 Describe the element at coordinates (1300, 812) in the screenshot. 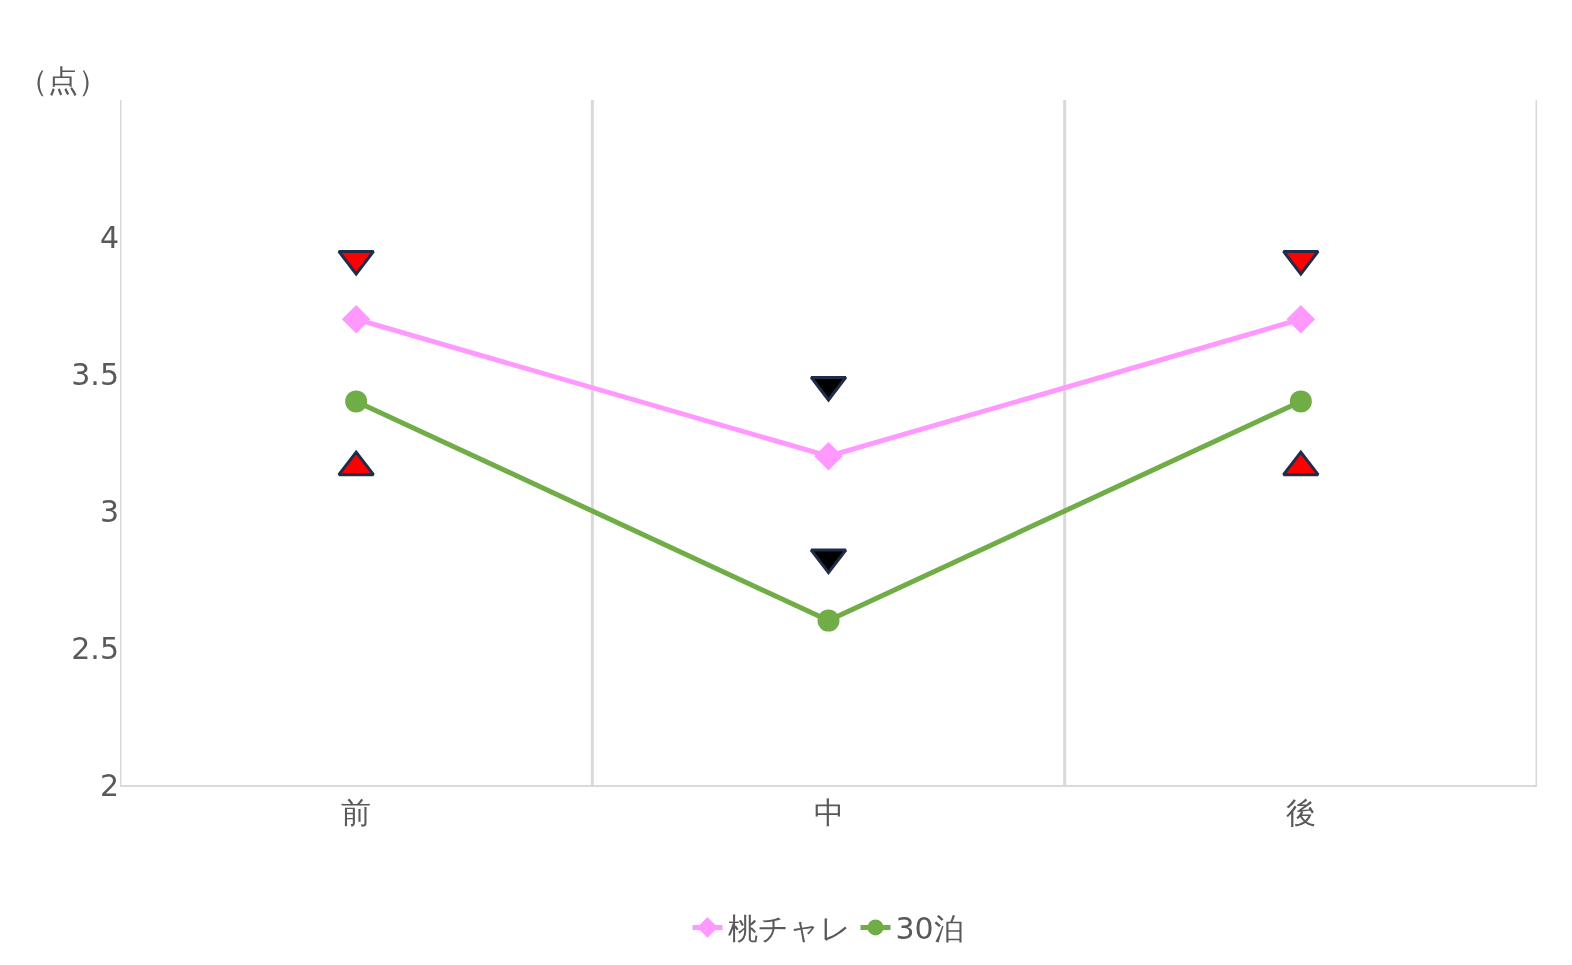

I see `x-tick-label: 後` at that location.